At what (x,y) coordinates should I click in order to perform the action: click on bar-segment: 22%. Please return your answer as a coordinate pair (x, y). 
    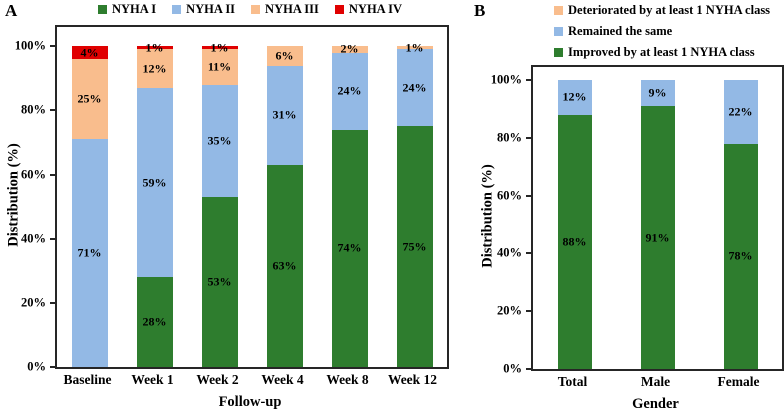
    Looking at the image, I should click on (740, 112).